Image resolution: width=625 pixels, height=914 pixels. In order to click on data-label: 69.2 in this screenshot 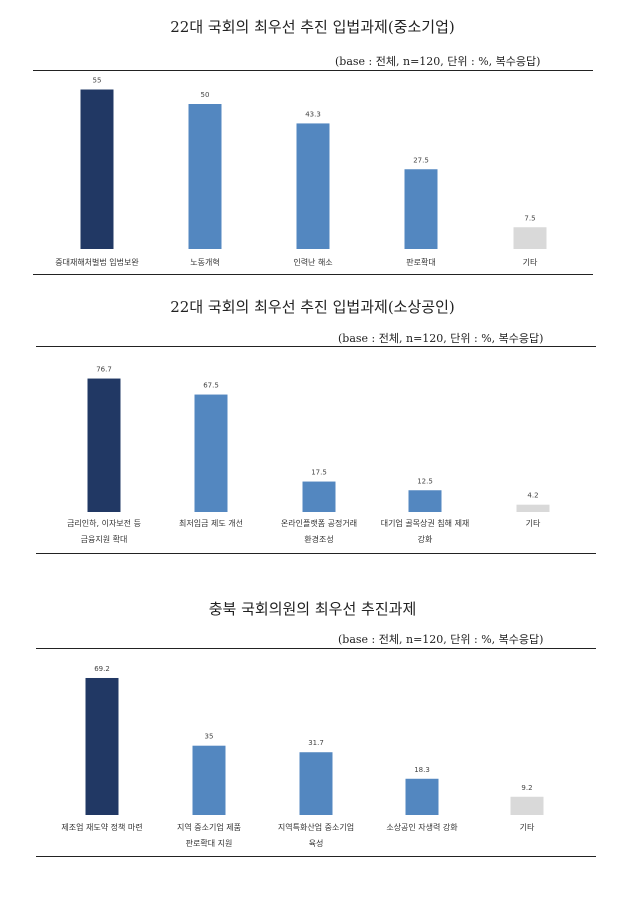, I will do `click(102, 669)`.